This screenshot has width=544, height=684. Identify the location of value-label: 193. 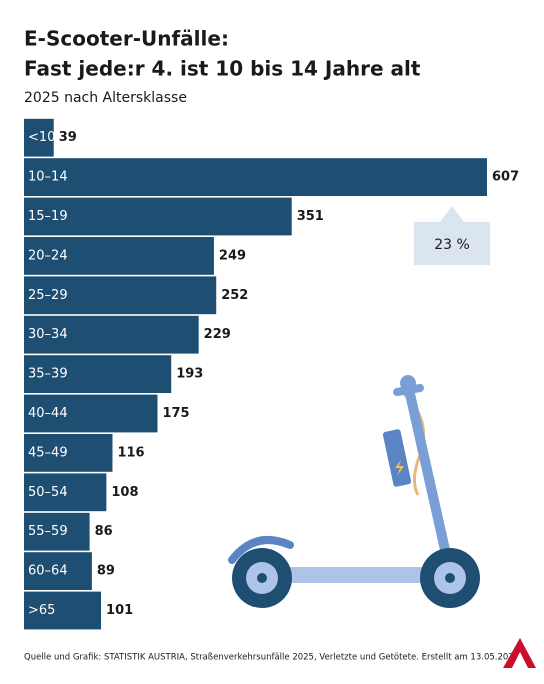
(189, 374).